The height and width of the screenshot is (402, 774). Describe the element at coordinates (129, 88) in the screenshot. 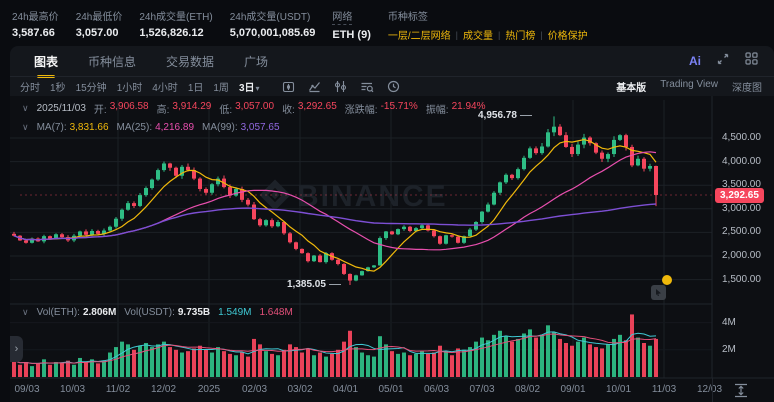

I see `interval-1h: 1小时` at that location.